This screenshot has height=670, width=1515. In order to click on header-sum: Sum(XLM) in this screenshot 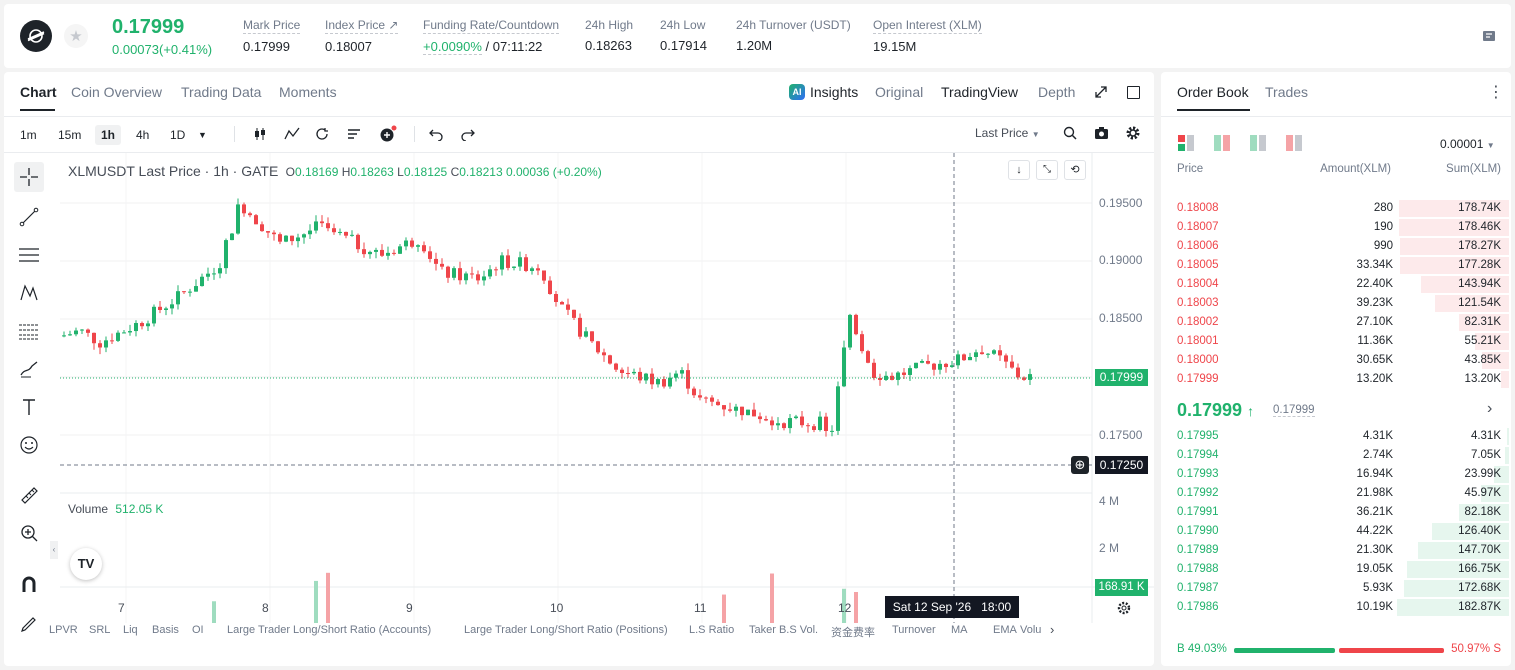, I will do `click(1473, 169)`.